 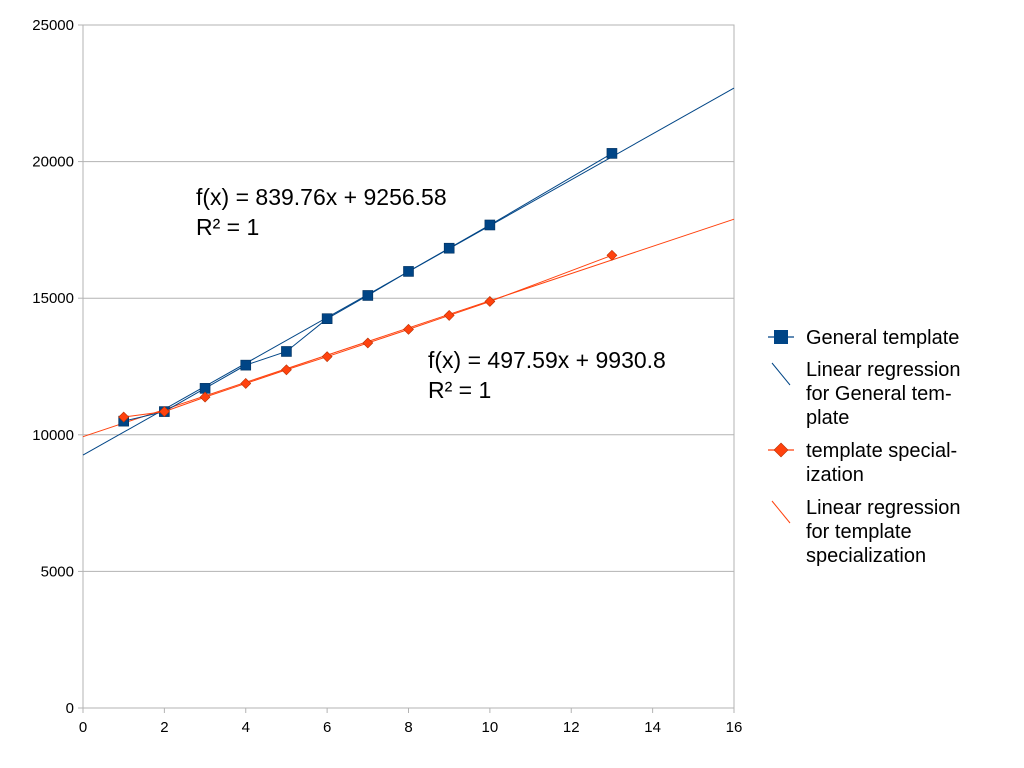 What do you see at coordinates (547, 360) in the screenshot?
I see `equation-specialization: f(x) = 497.59x + 9930.8` at bounding box center [547, 360].